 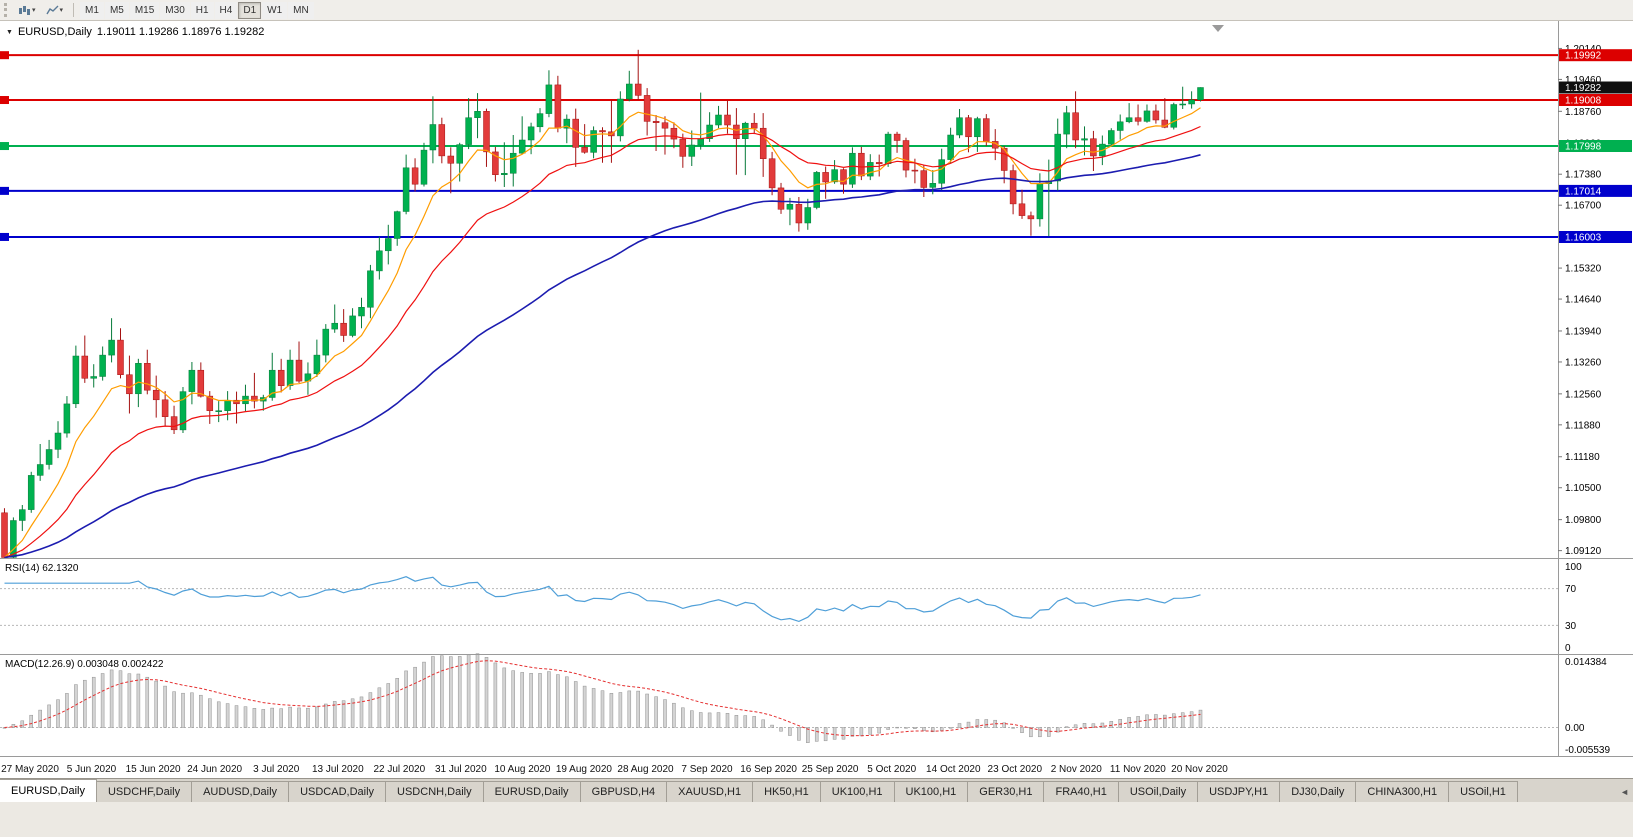 What do you see at coordinates (276, 769) in the screenshot?
I see `date-label: 3 Jul 2020` at bounding box center [276, 769].